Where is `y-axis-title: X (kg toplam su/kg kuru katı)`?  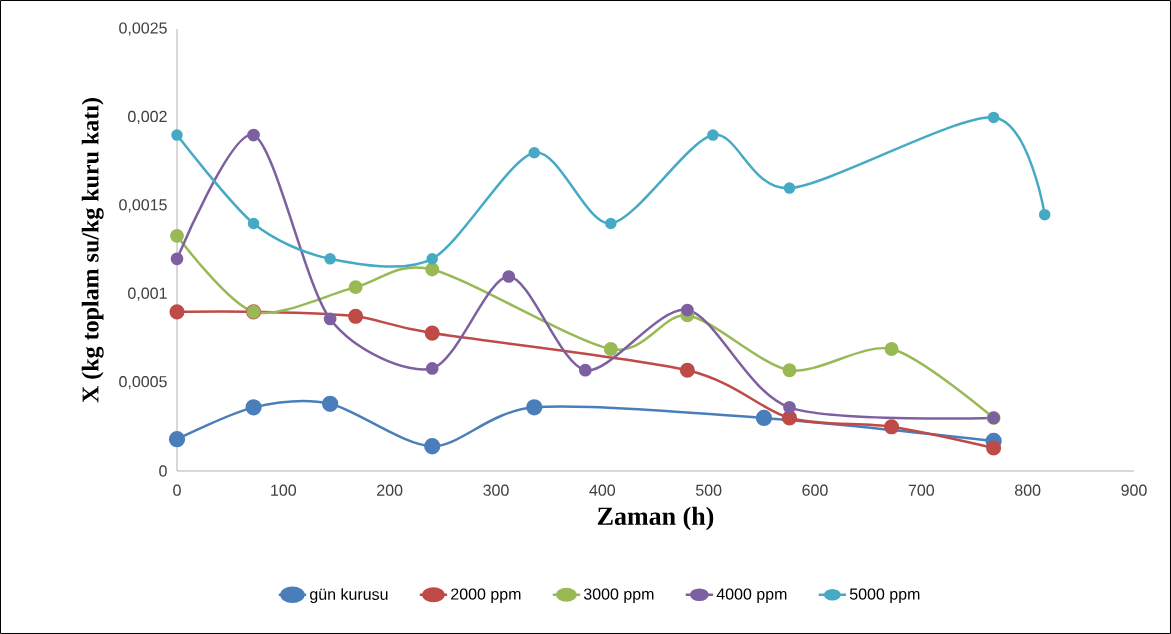
y-axis-title: X (kg toplam su/kg kuru katı) is located at coordinates (92, 250).